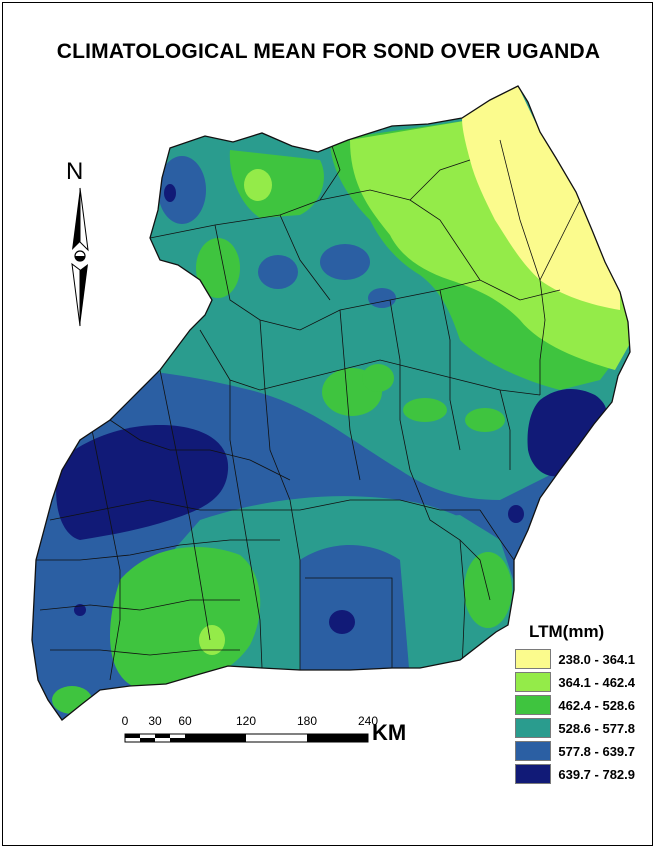  I want to click on scale-tick-0: 0, so click(125, 721).